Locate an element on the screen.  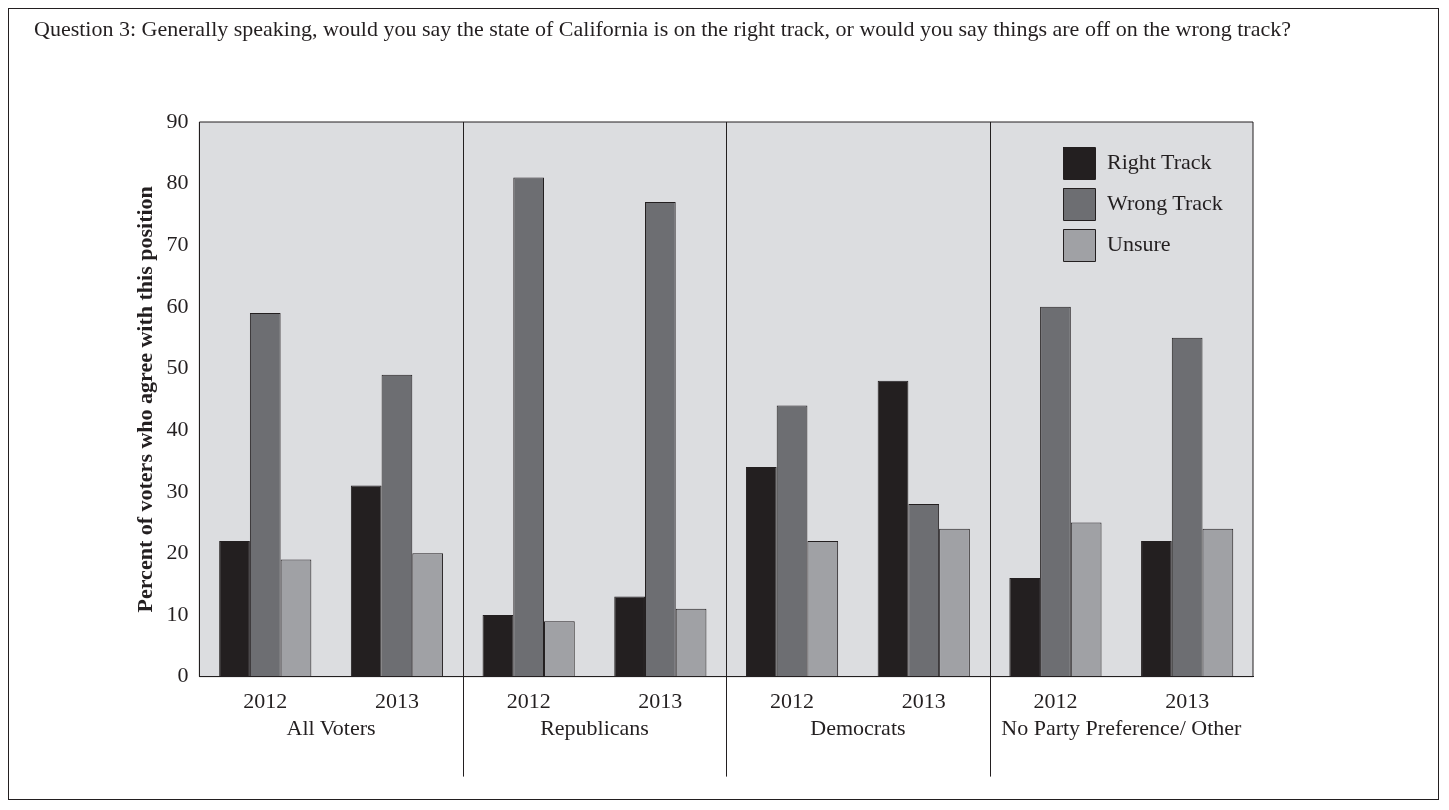
y-tick-label: 50 is located at coordinates (177, 367).